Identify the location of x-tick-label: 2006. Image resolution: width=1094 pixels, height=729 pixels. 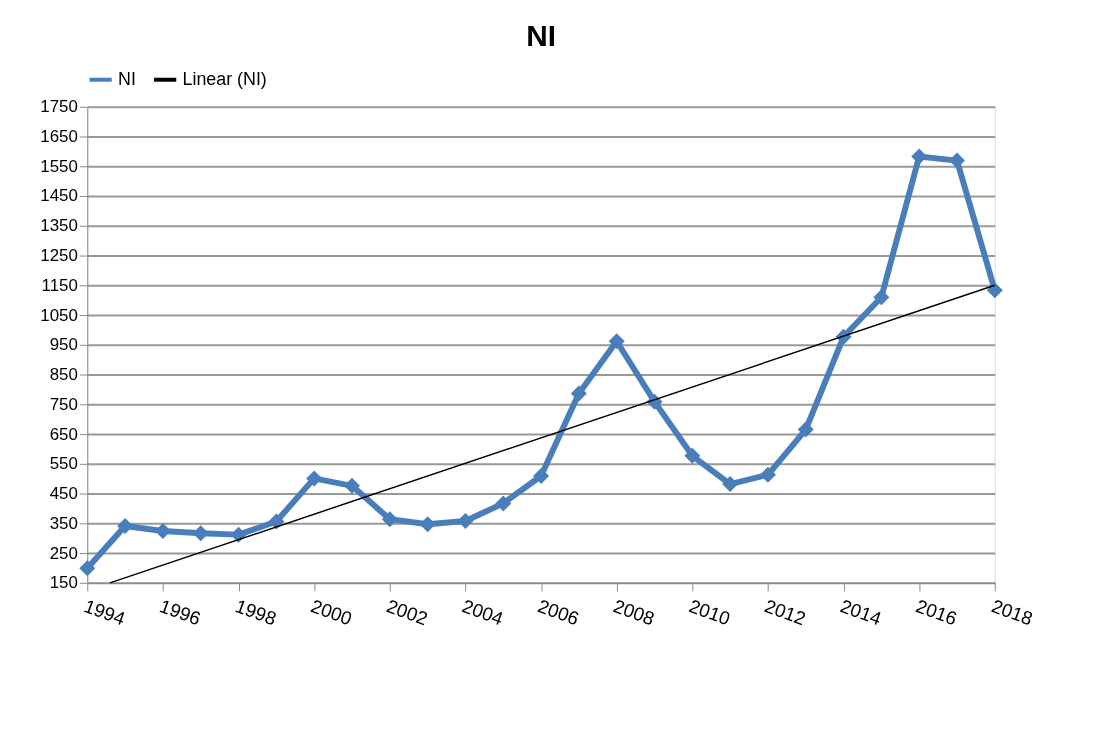
(558, 612).